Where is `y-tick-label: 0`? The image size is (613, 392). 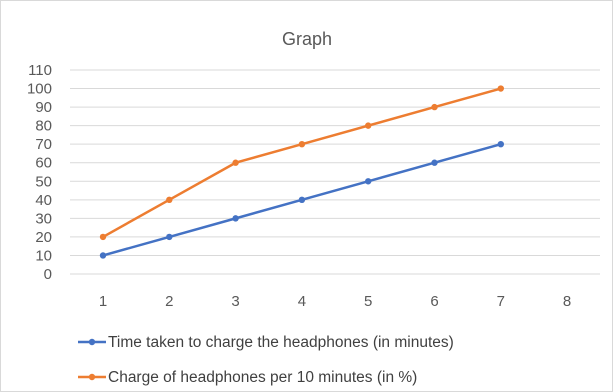
y-tick-label: 0 is located at coordinates (48, 274).